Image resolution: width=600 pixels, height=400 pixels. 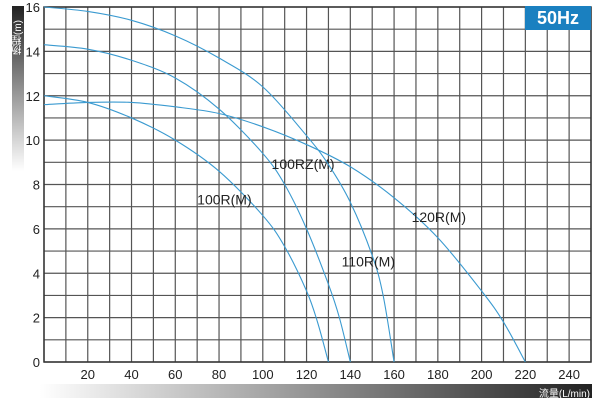 I want to click on y-tick-label: 10, so click(x=33, y=140).